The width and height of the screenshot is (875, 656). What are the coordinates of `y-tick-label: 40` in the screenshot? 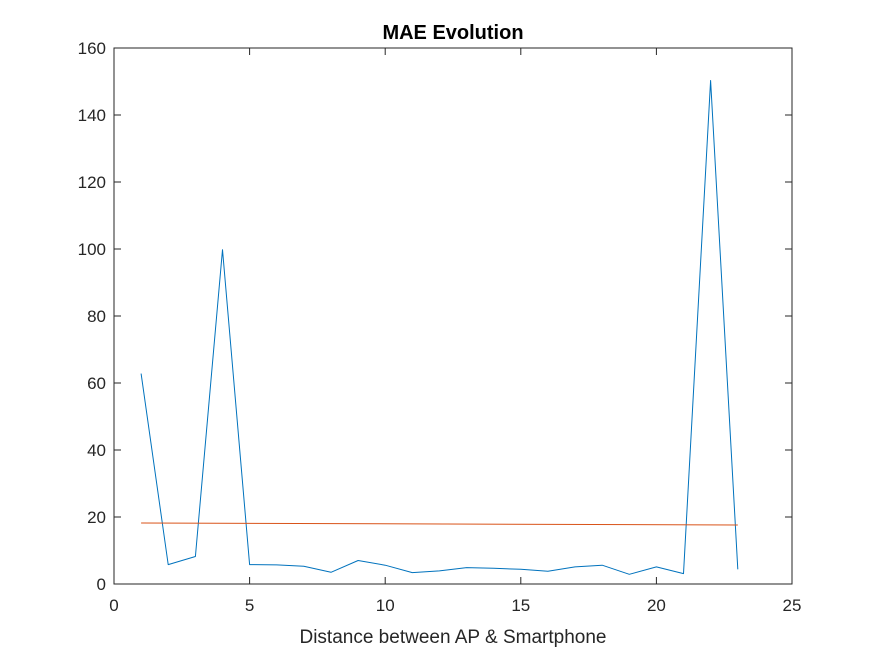 It's located at (96, 450).